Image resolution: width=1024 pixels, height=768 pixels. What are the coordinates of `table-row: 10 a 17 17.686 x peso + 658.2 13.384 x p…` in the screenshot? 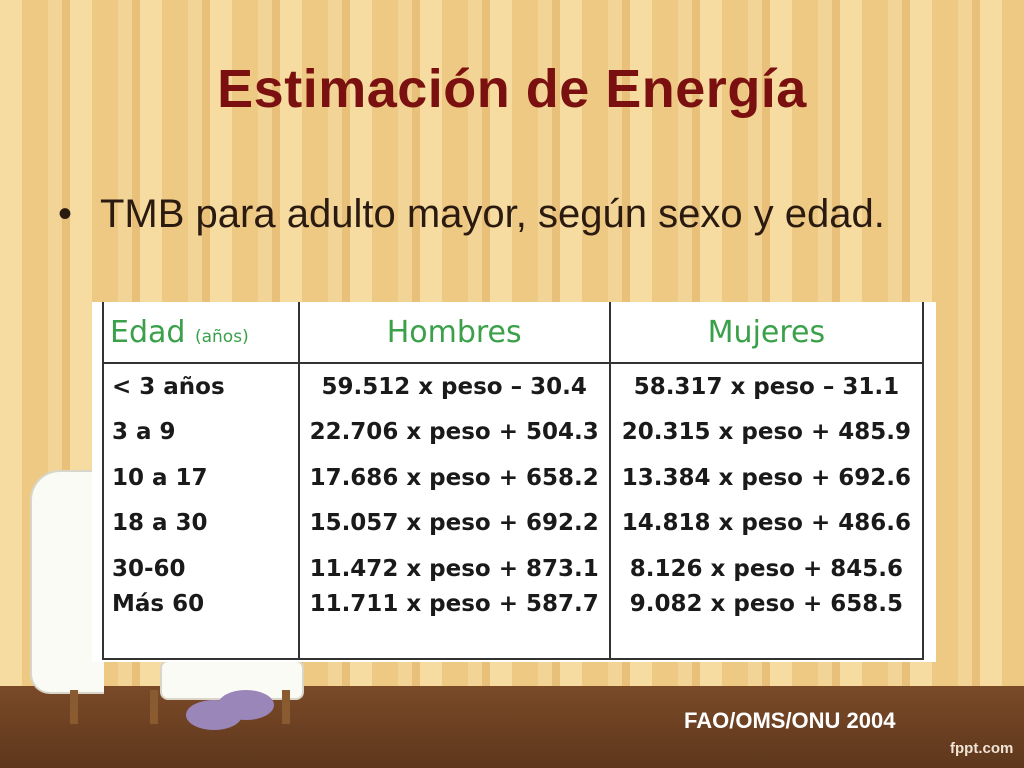 It's located at (513, 478).